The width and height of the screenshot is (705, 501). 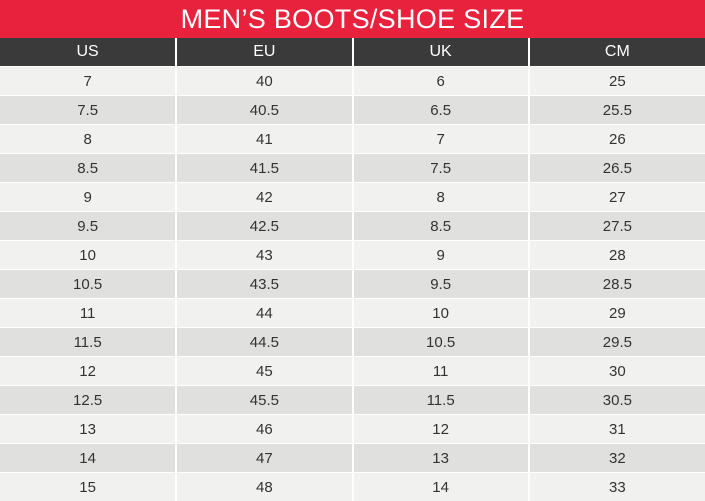 What do you see at coordinates (617, 139) in the screenshot?
I see `cell-cm: 26` at bounding box center [617, 139].